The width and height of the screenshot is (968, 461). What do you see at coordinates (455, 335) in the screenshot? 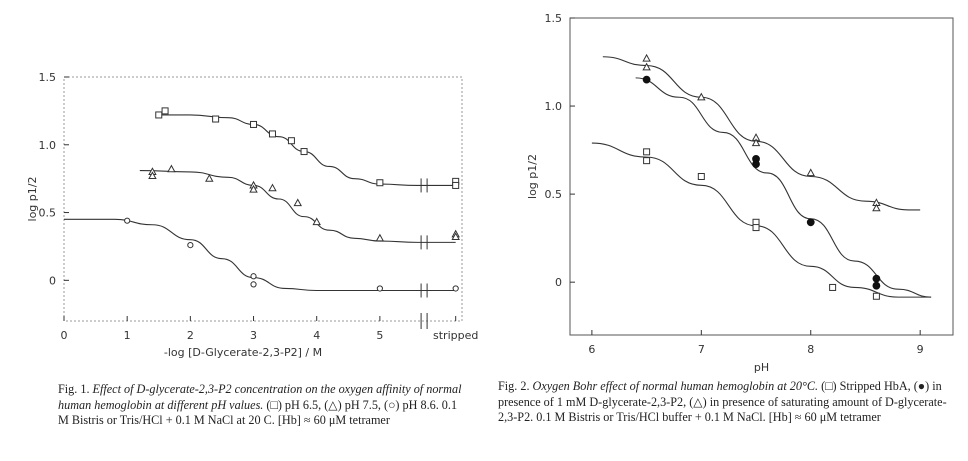
I see `x-tick-label: stripped` at bounding box center [455, 335].